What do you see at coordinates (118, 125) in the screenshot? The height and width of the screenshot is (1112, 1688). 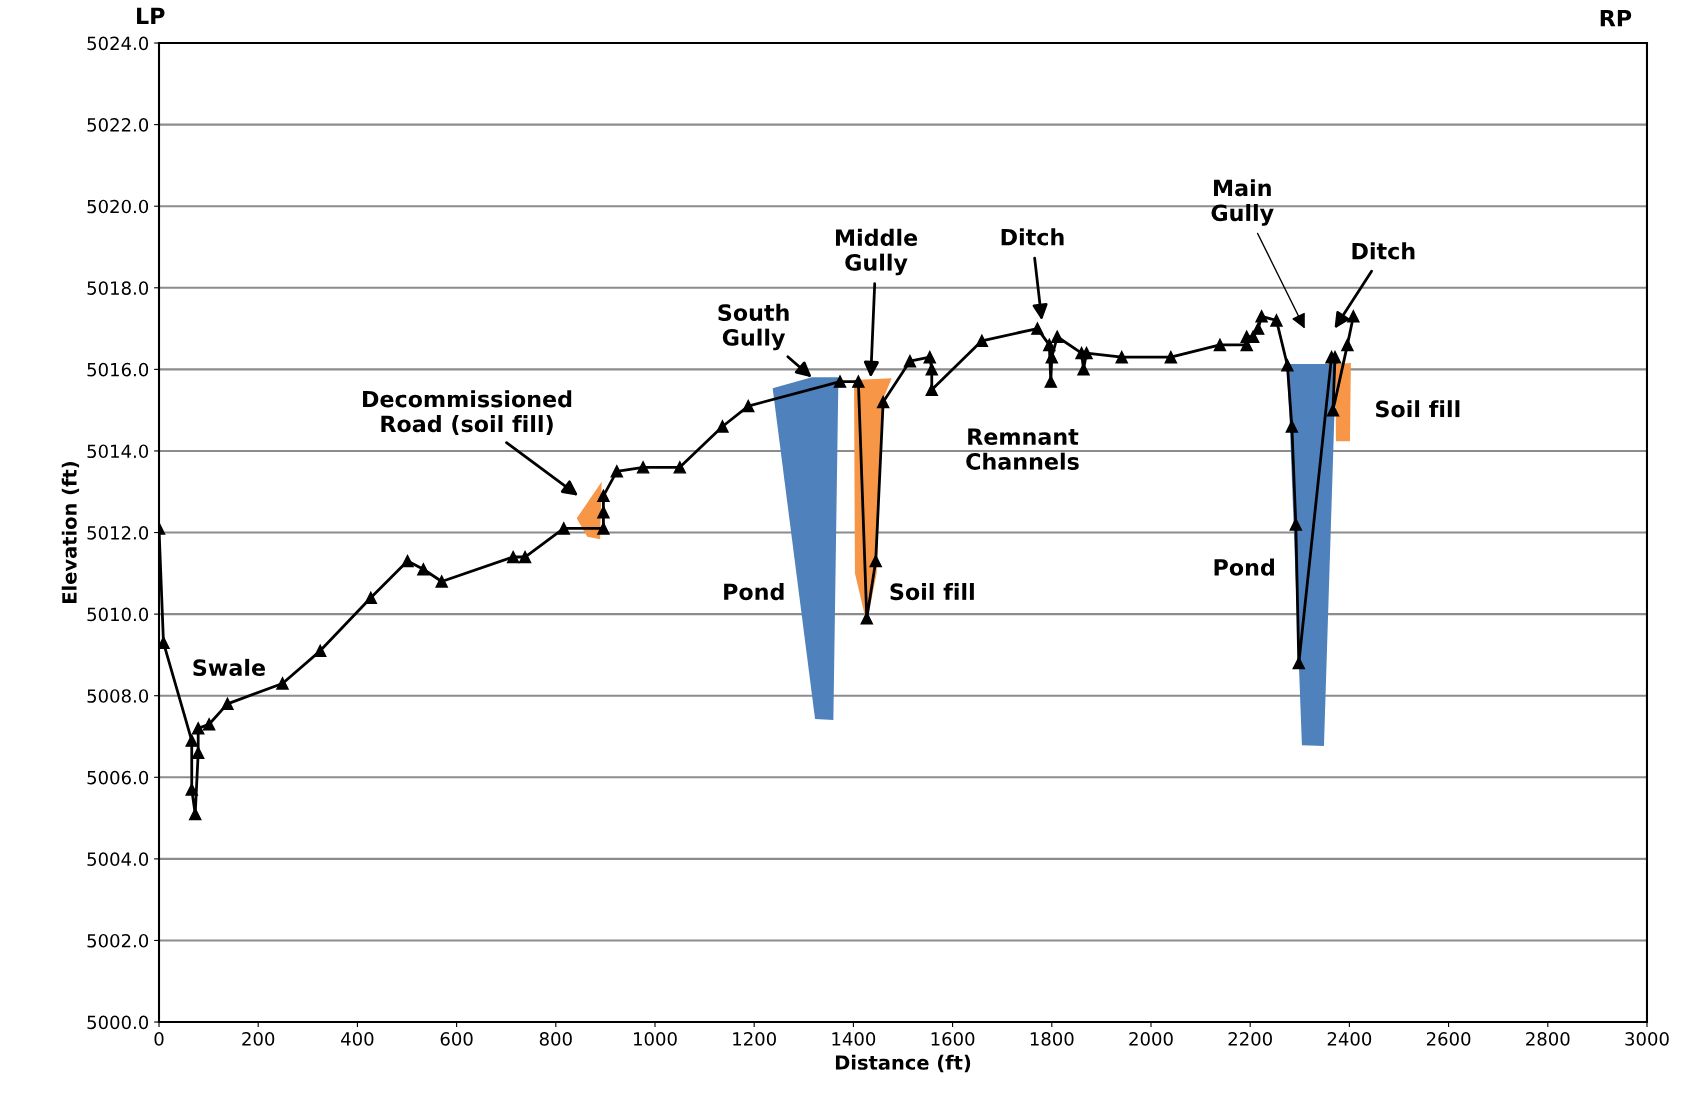 I see `y-tick-label: 5022.0` at bounding box center [118, 125].